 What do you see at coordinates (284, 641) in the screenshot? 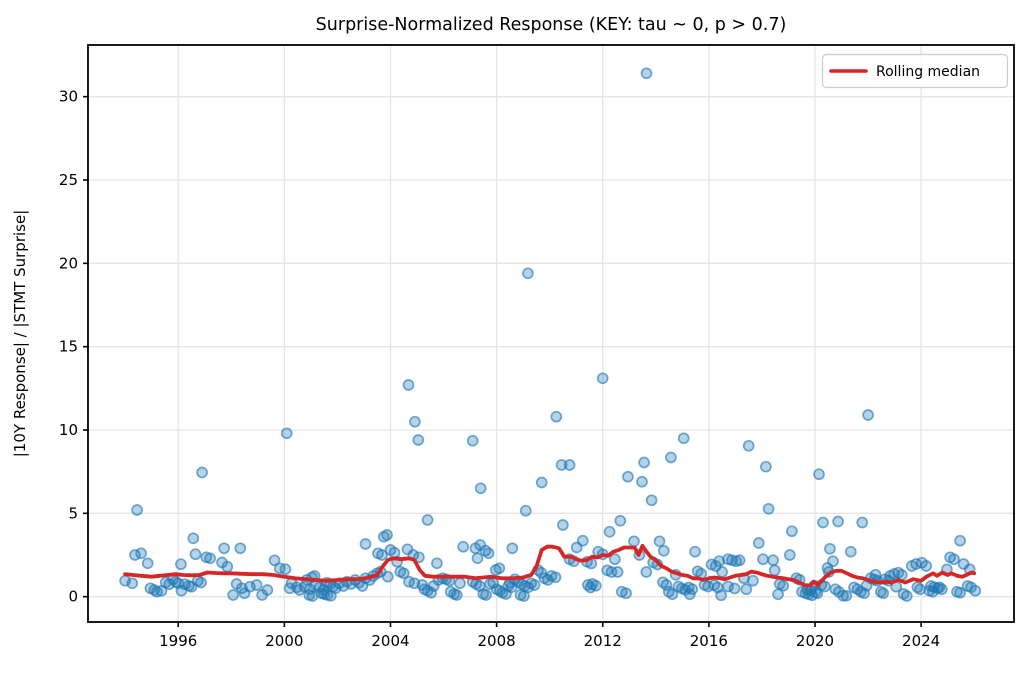
I see `x-tick-label: 2000` at bounding box center [284, 641].